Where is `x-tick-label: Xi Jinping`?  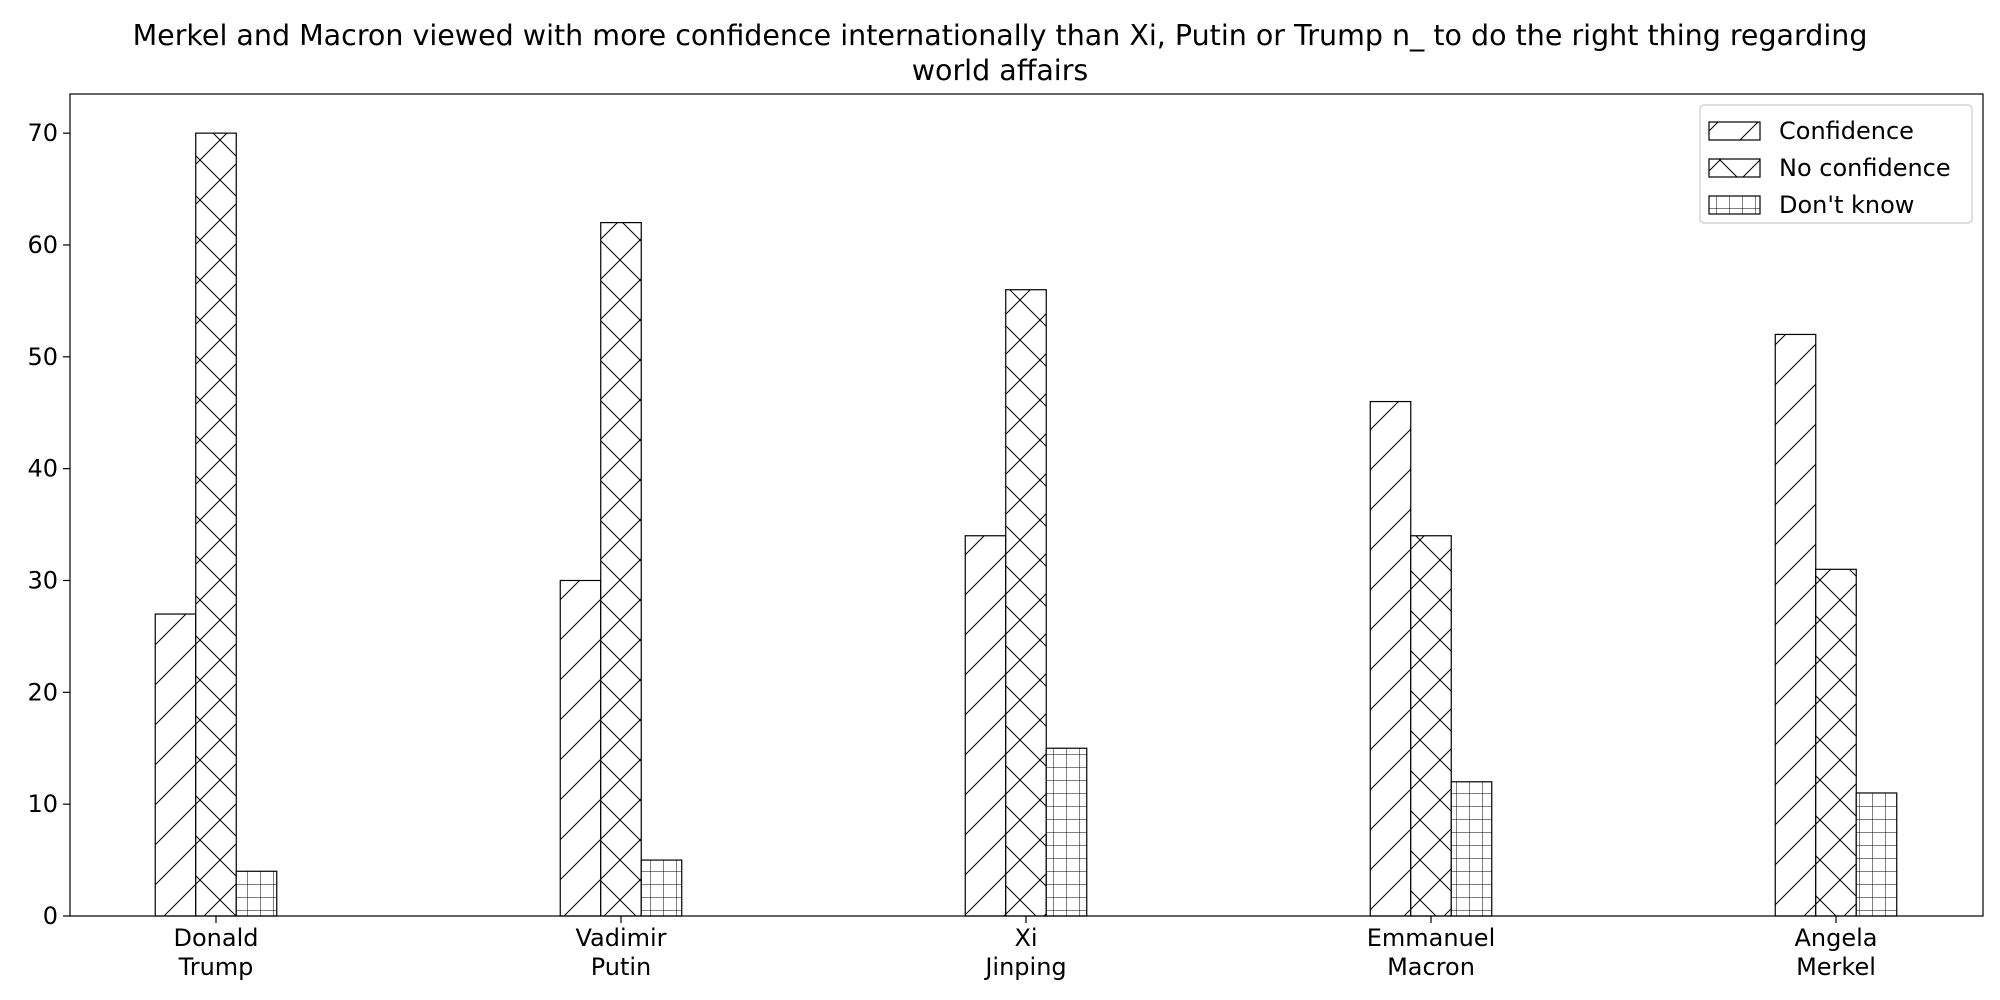 x-tick-label: Xi Jinping is located at coordinates (1024, 952).